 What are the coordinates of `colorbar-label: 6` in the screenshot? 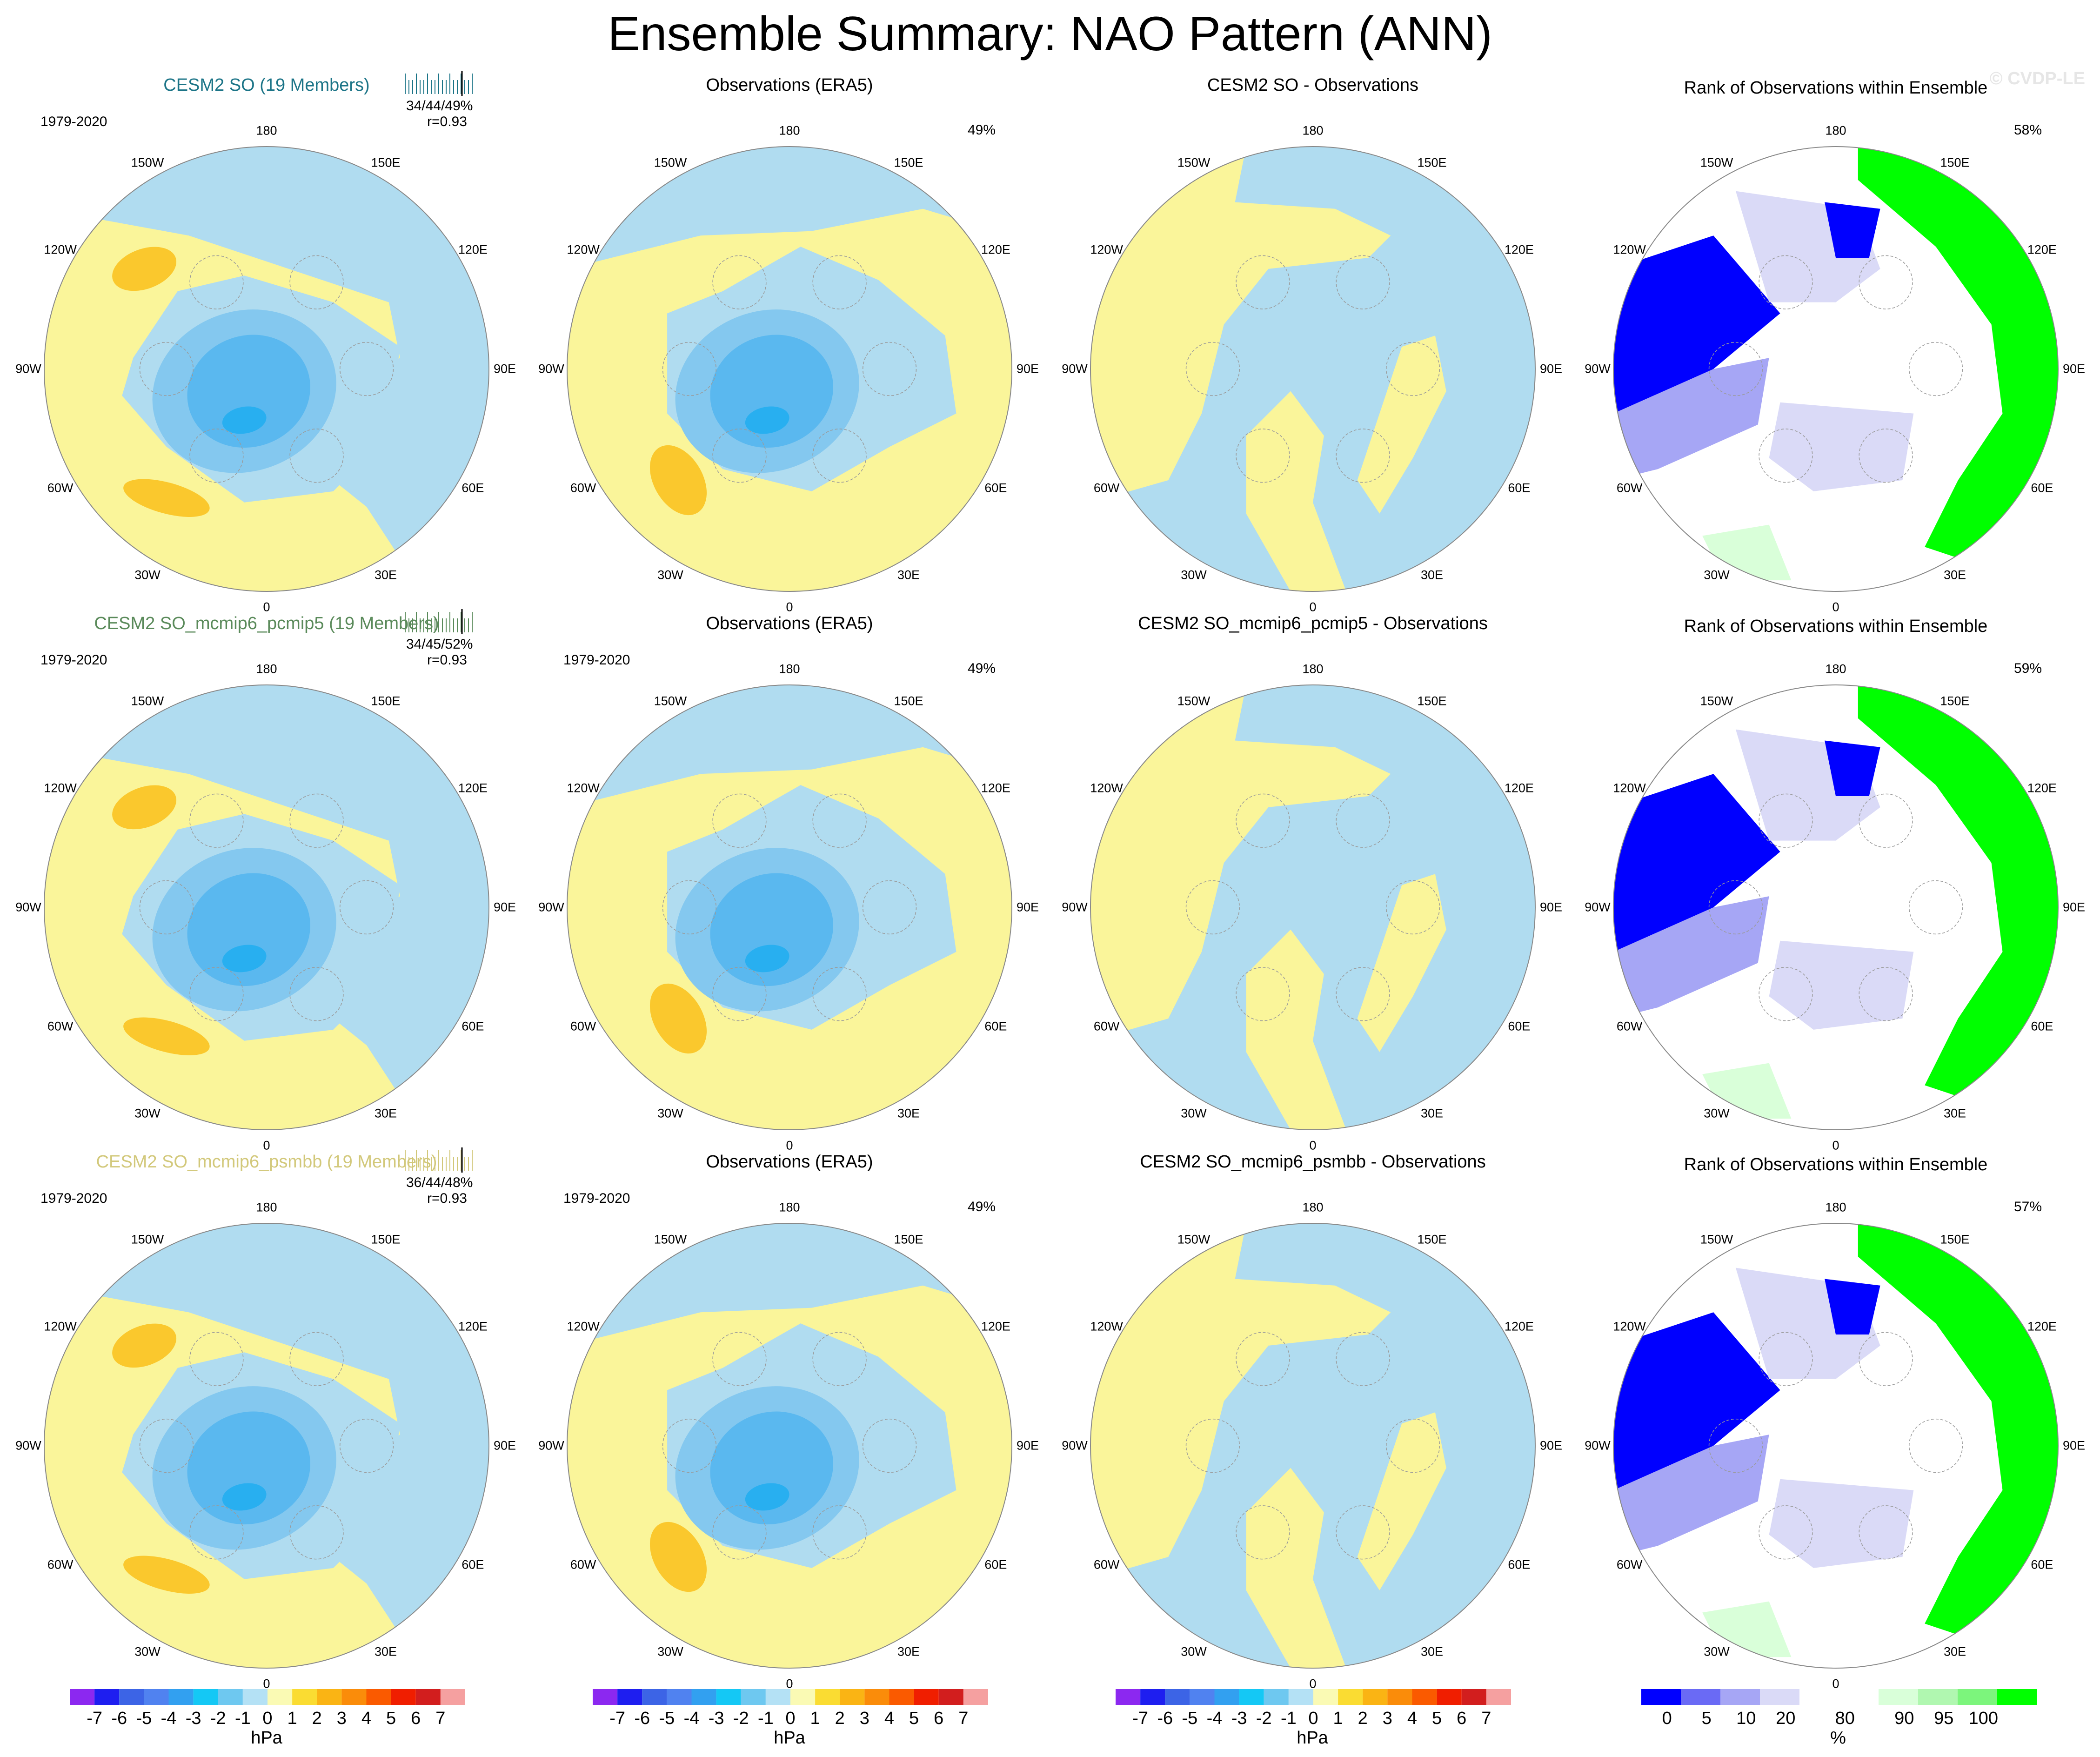 It's located at (1462, 1718).